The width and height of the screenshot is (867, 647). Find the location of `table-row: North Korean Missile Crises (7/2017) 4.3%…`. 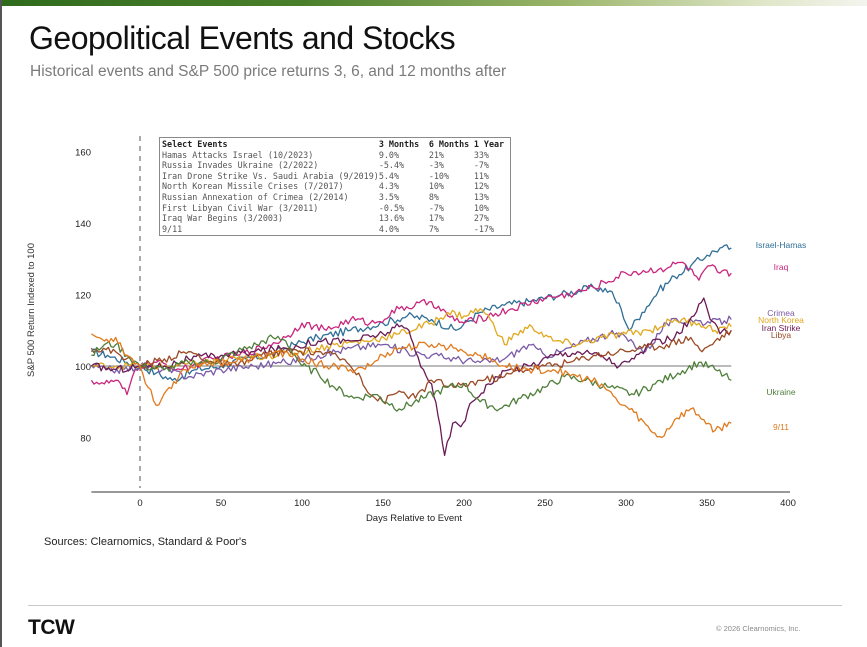

table-row: North Korean Missile Crises (7/2017) 4.3%… is located at coordinates (335, 186).